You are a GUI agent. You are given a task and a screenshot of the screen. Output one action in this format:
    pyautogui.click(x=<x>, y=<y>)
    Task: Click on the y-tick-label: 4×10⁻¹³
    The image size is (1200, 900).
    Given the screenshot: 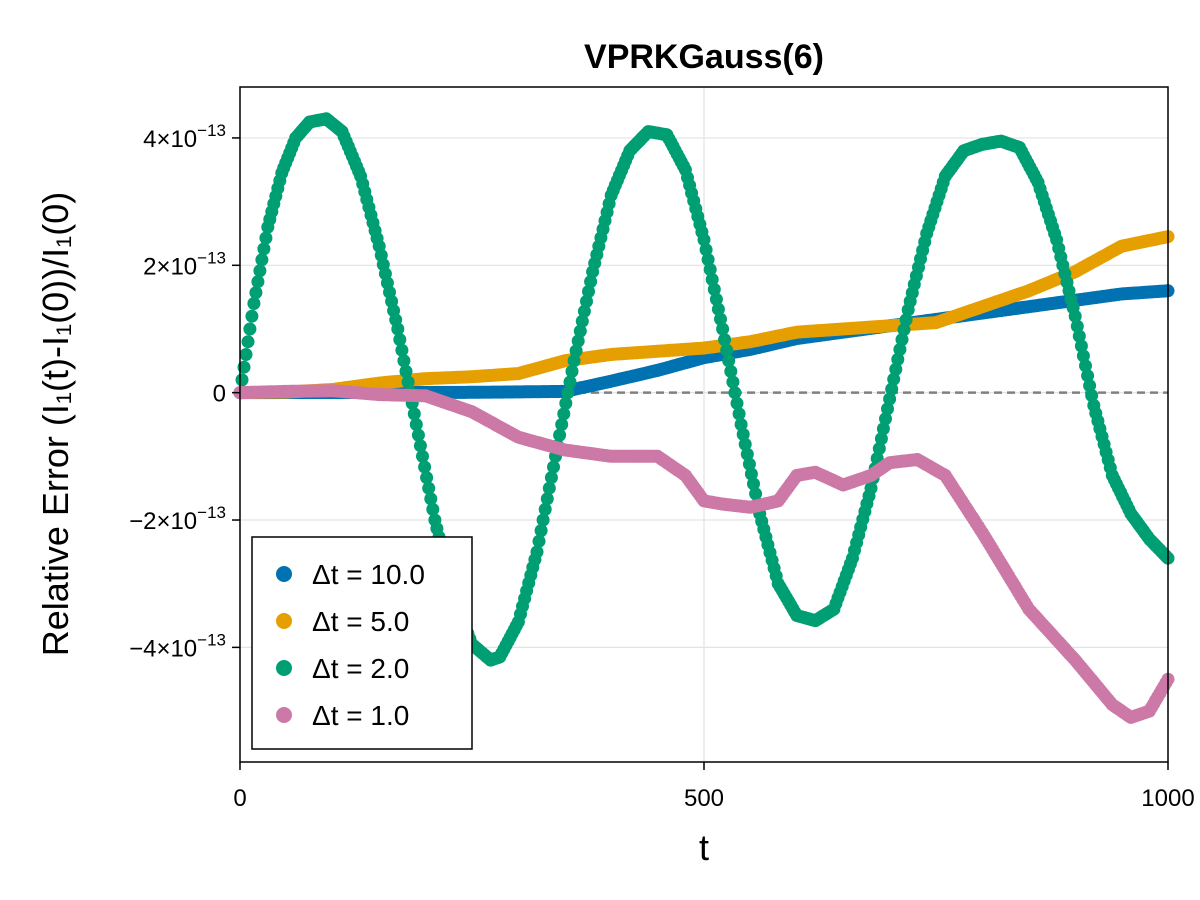 What is the action you would take?
    pyautogui.click(x=184, y=137)
    